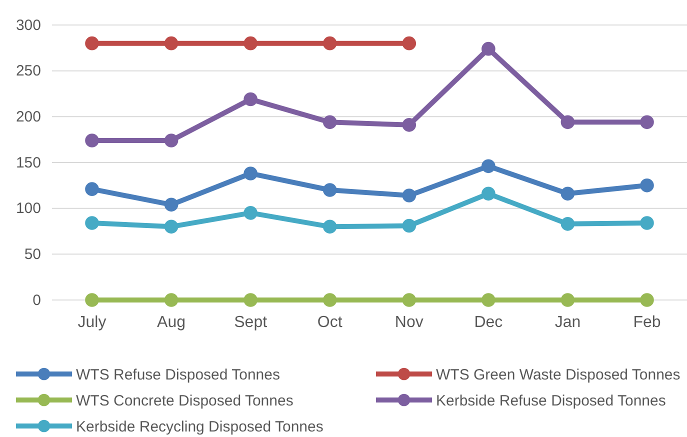 The image size is (687, 437). I want to click on x-tick-label: Feb, so click(647, 322).